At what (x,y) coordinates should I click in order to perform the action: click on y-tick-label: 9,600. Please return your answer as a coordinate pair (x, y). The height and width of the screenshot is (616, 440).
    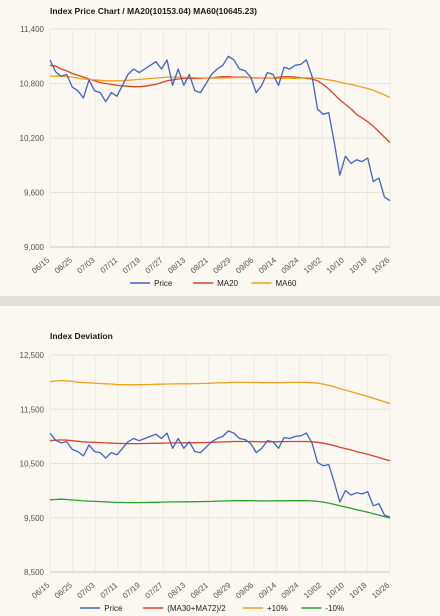
    Looking at the image, I should click on (34, 193).